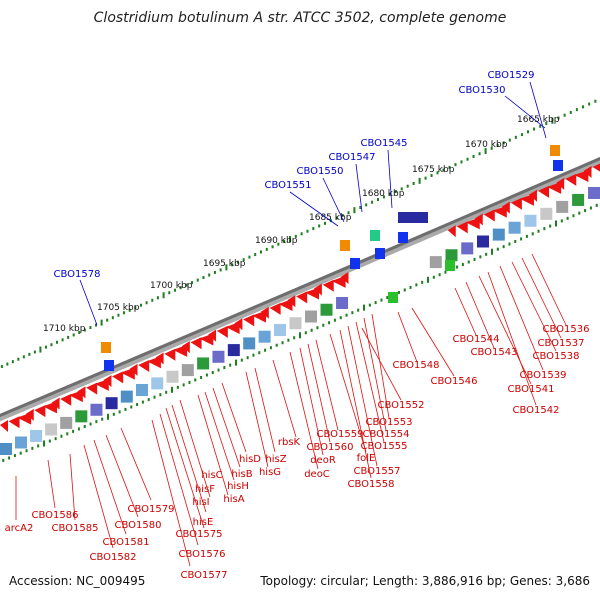 The height and width of the screenshot is (600, 600). I want to click on gene-label: hisE, so click(203, 522).